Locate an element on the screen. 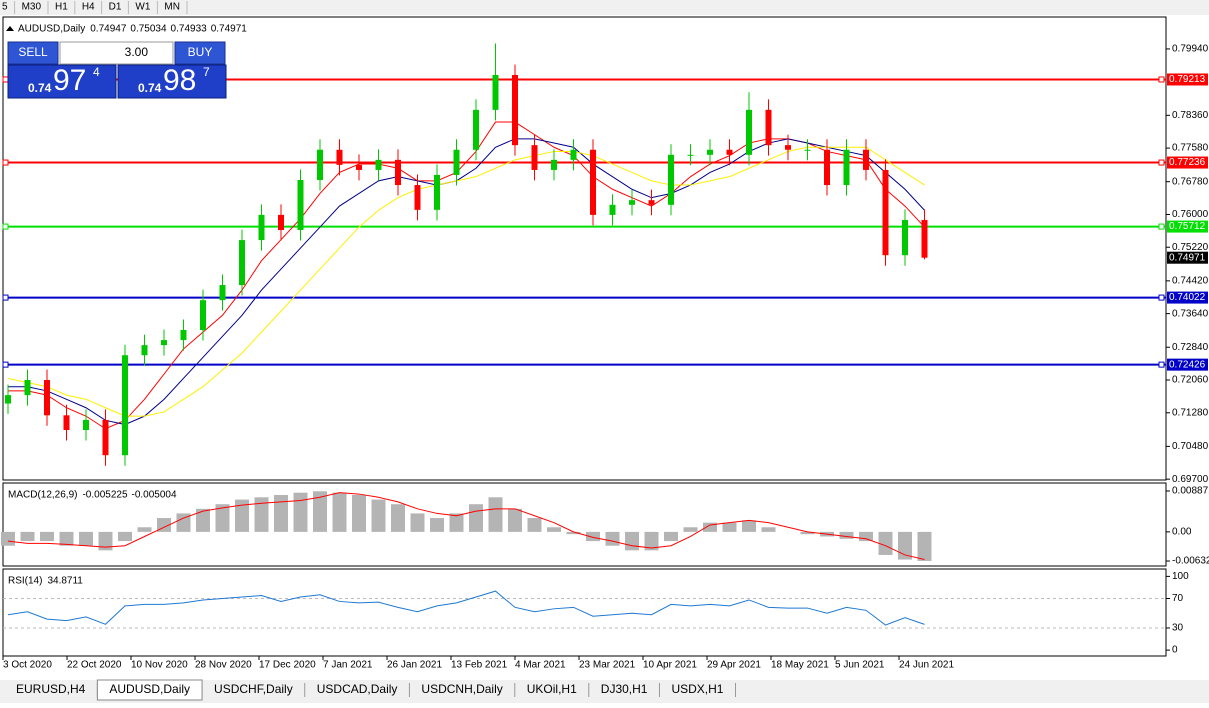 This screenshot has width=1209, height=708. sell-button is located at coordinates (33, 53).